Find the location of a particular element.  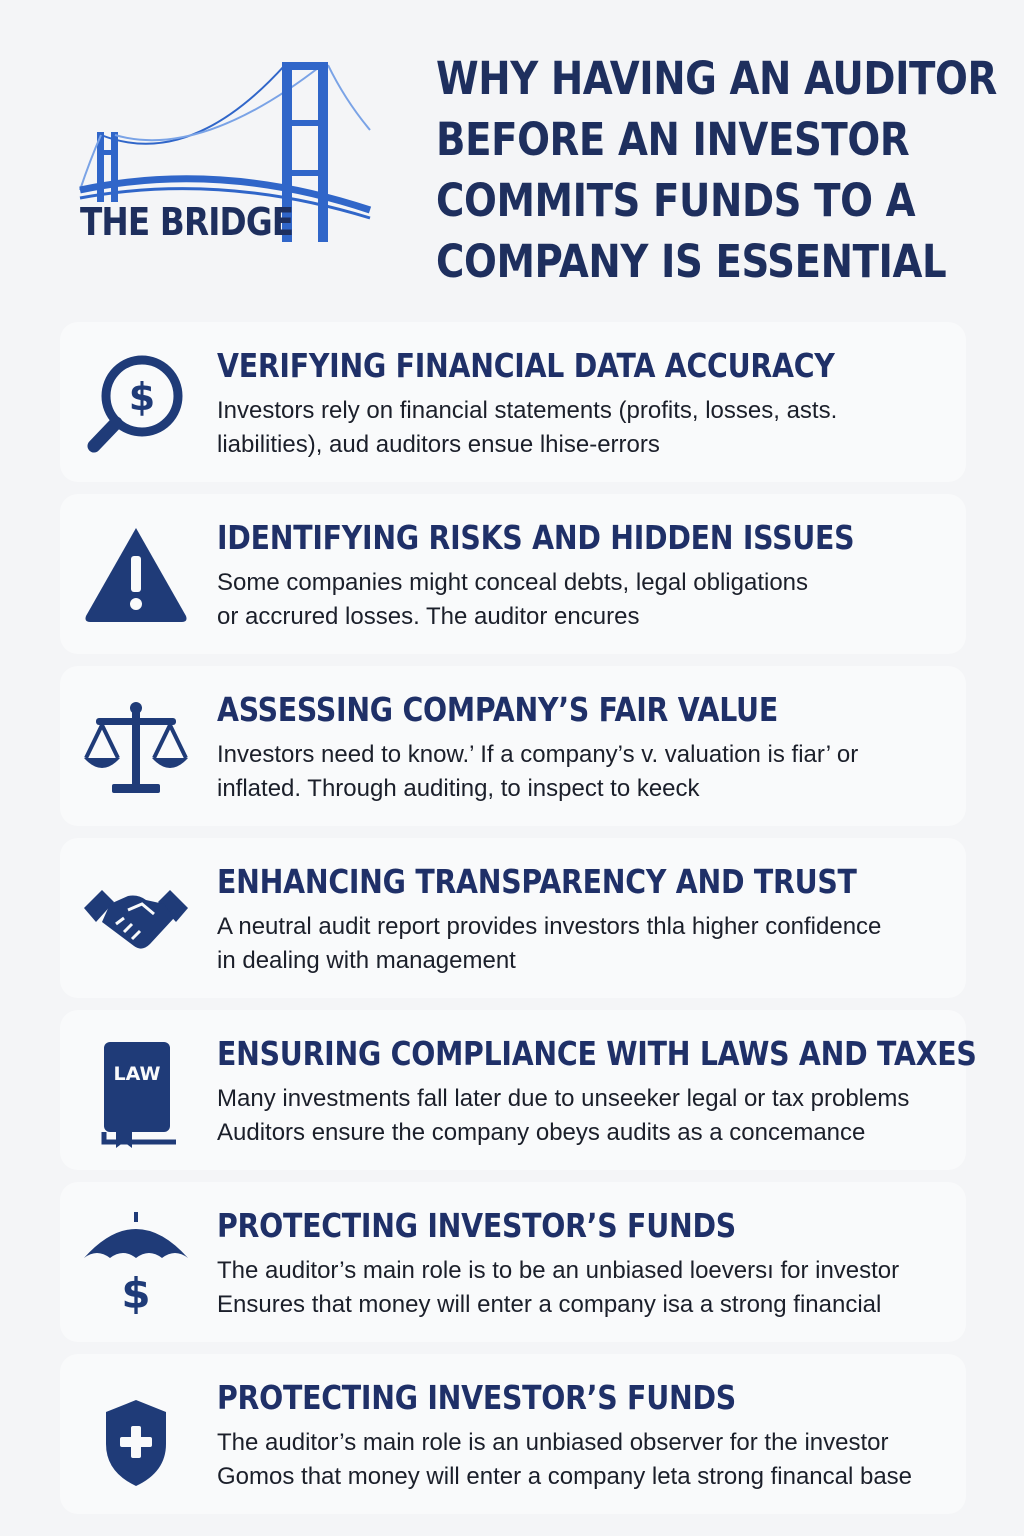

card-title: ASSESSING COMPANY’S FAIR VALUE is located at coordinates (497, 709).